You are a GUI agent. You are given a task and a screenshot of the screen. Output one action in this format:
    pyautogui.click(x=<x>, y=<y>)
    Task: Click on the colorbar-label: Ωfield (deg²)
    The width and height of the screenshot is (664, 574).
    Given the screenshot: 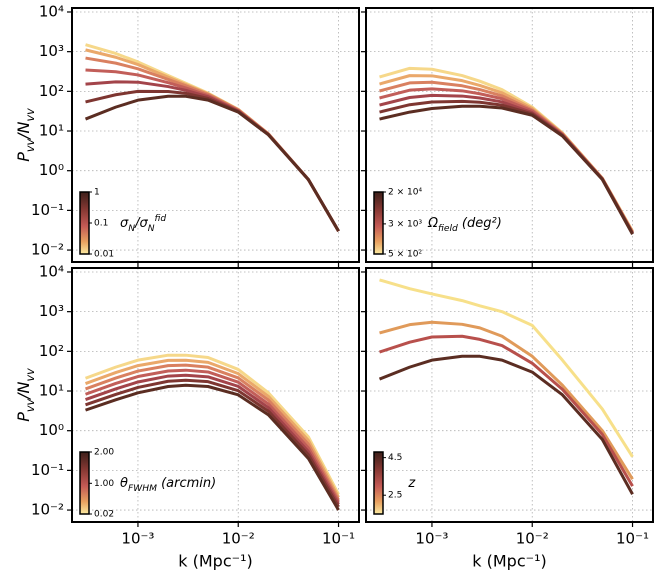 What is the action you would take?
    pyautogui.click(x=464, y=225)
    